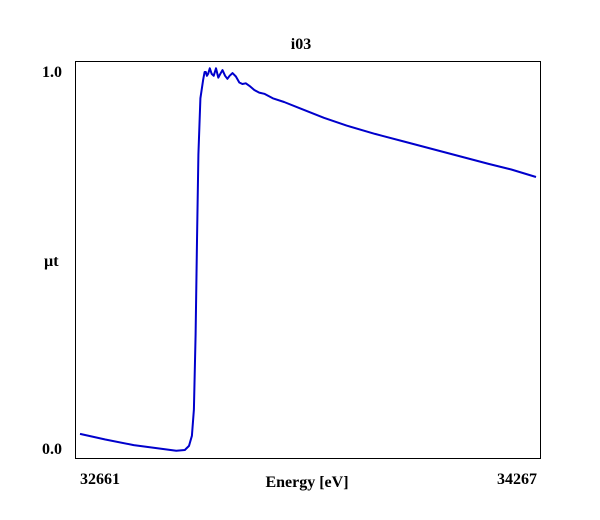 This screenshot has height=520, width=600. I want to click on y-tick-label-bottom: 0.0, so click(52, 449).